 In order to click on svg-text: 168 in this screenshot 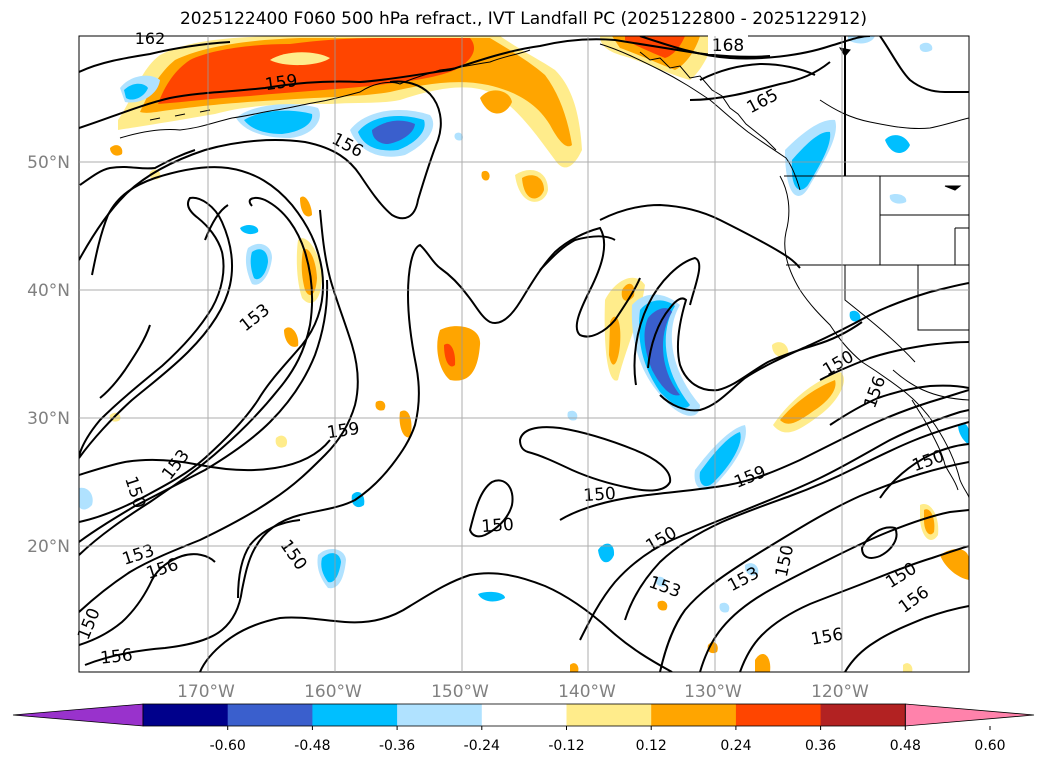, I will do `click(728, 46)`.